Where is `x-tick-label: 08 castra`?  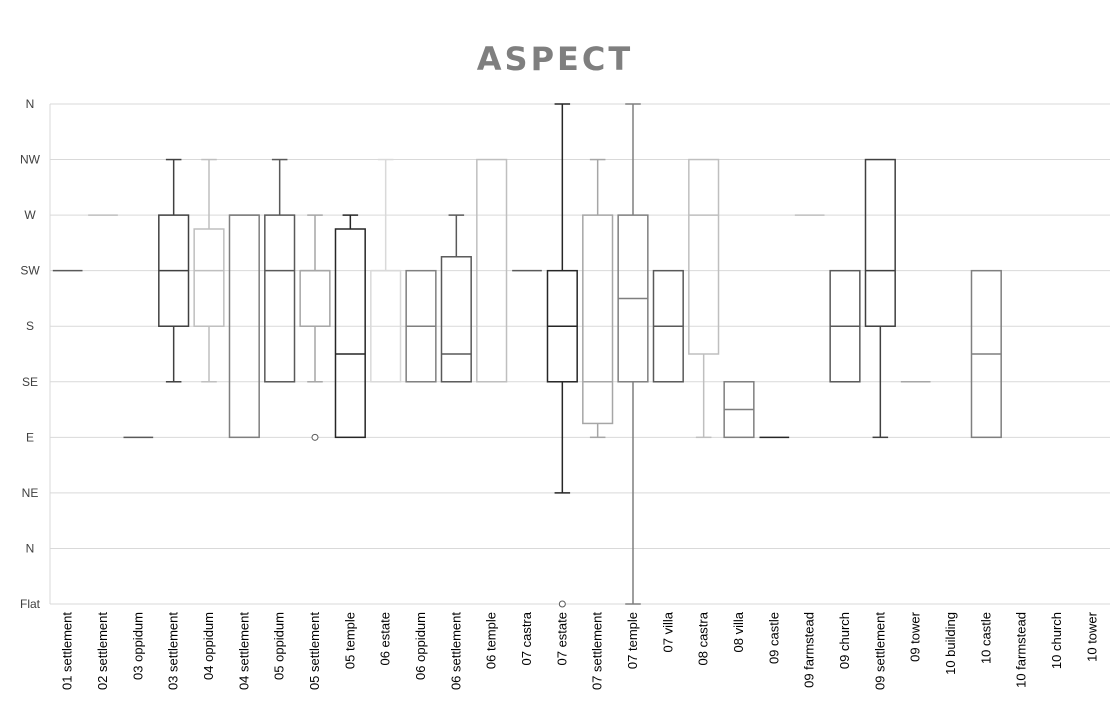
x-tick-label: 08 castra is located at coordinates (703, 638).